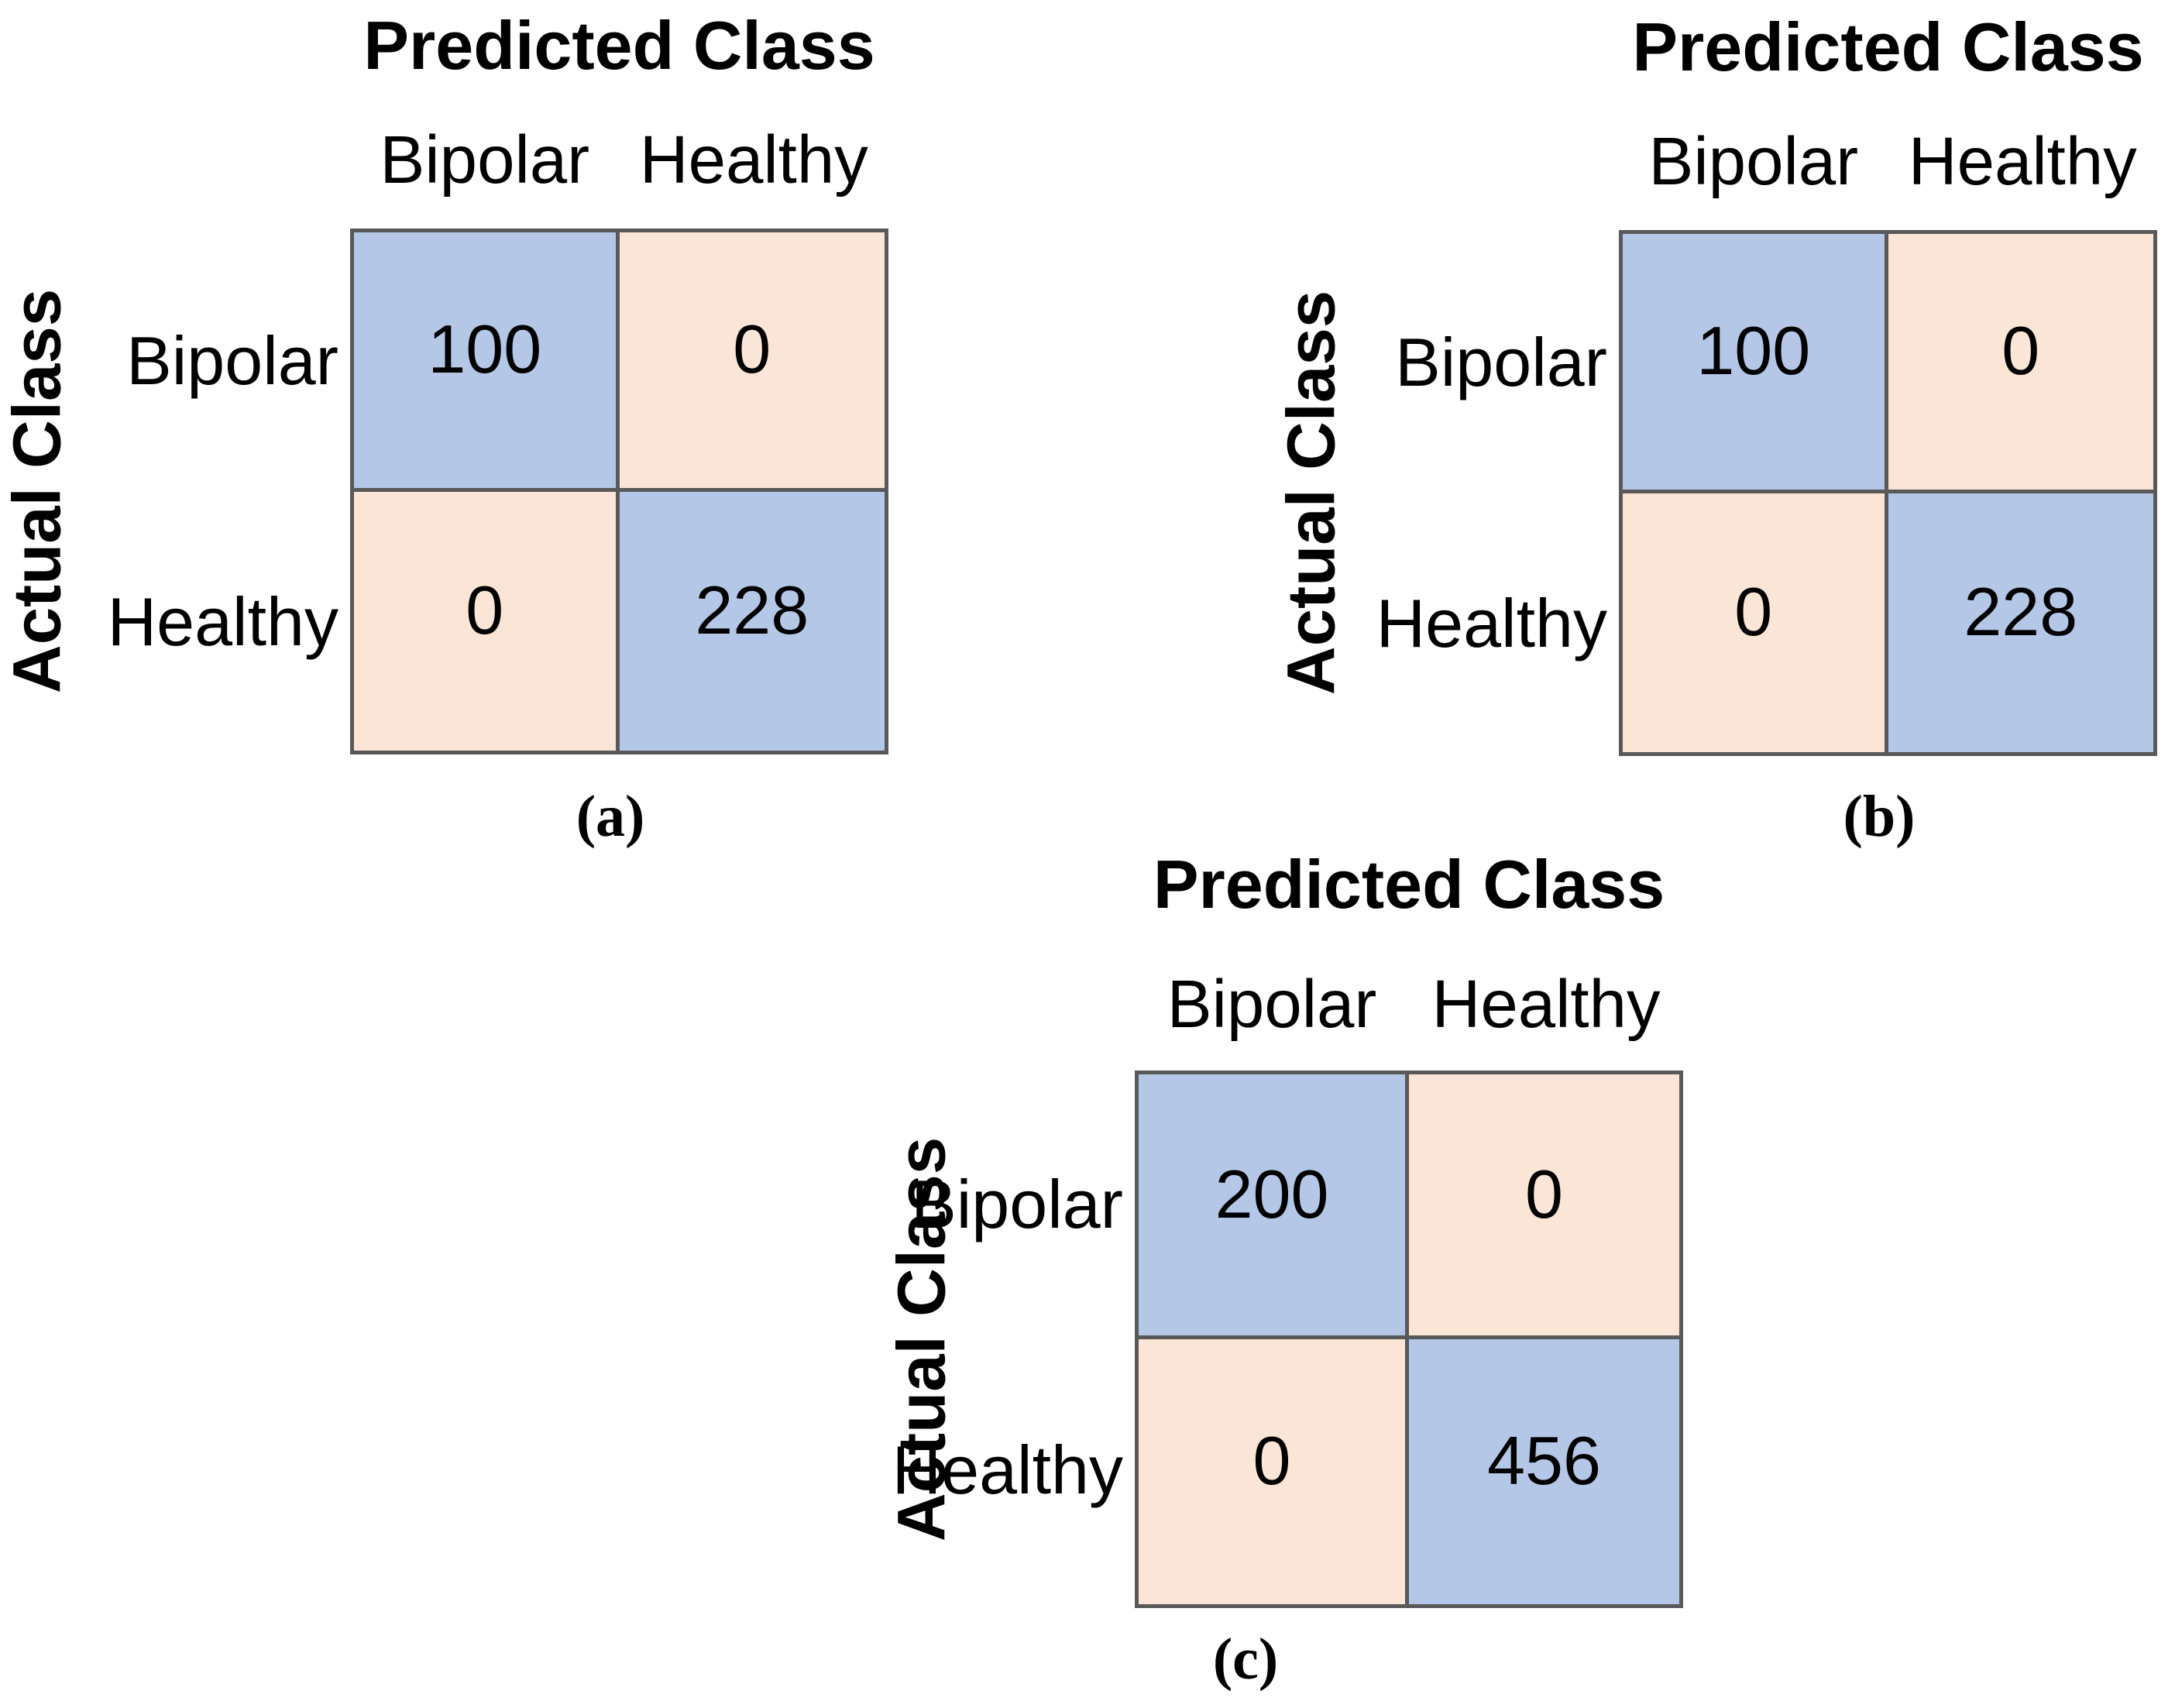 The image size is (2175, 1708). I want to click on cell-actual-bipolar-pred-healthy-c: 0, so click(1544, 1206).